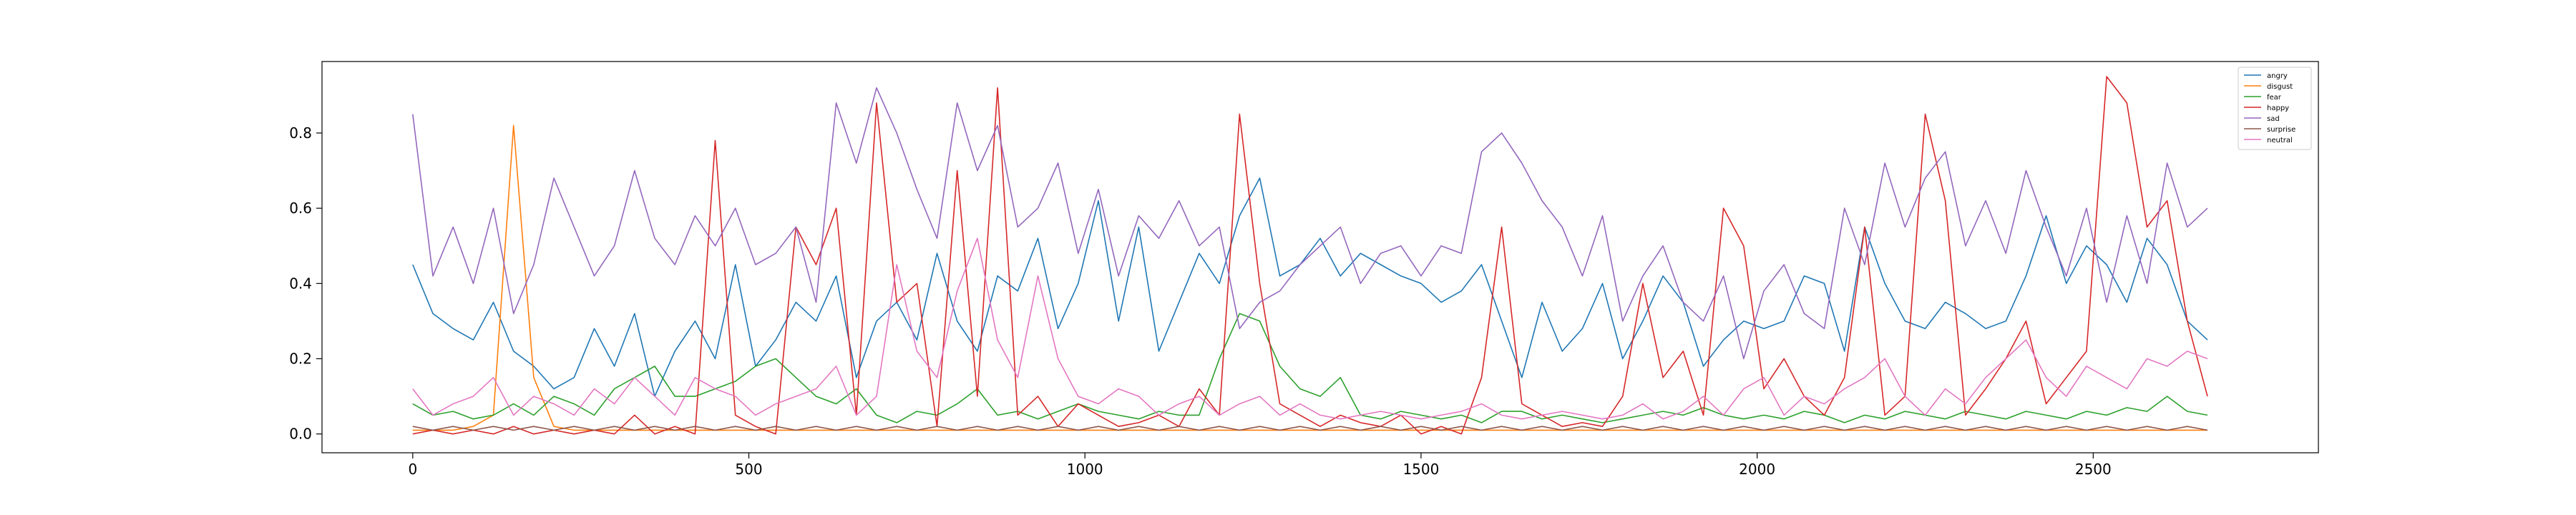 This screenshot has height=515, width=2576. I want to click on x-axis: 0 500 1000 1500 2000 2500, so click(1260, 465).